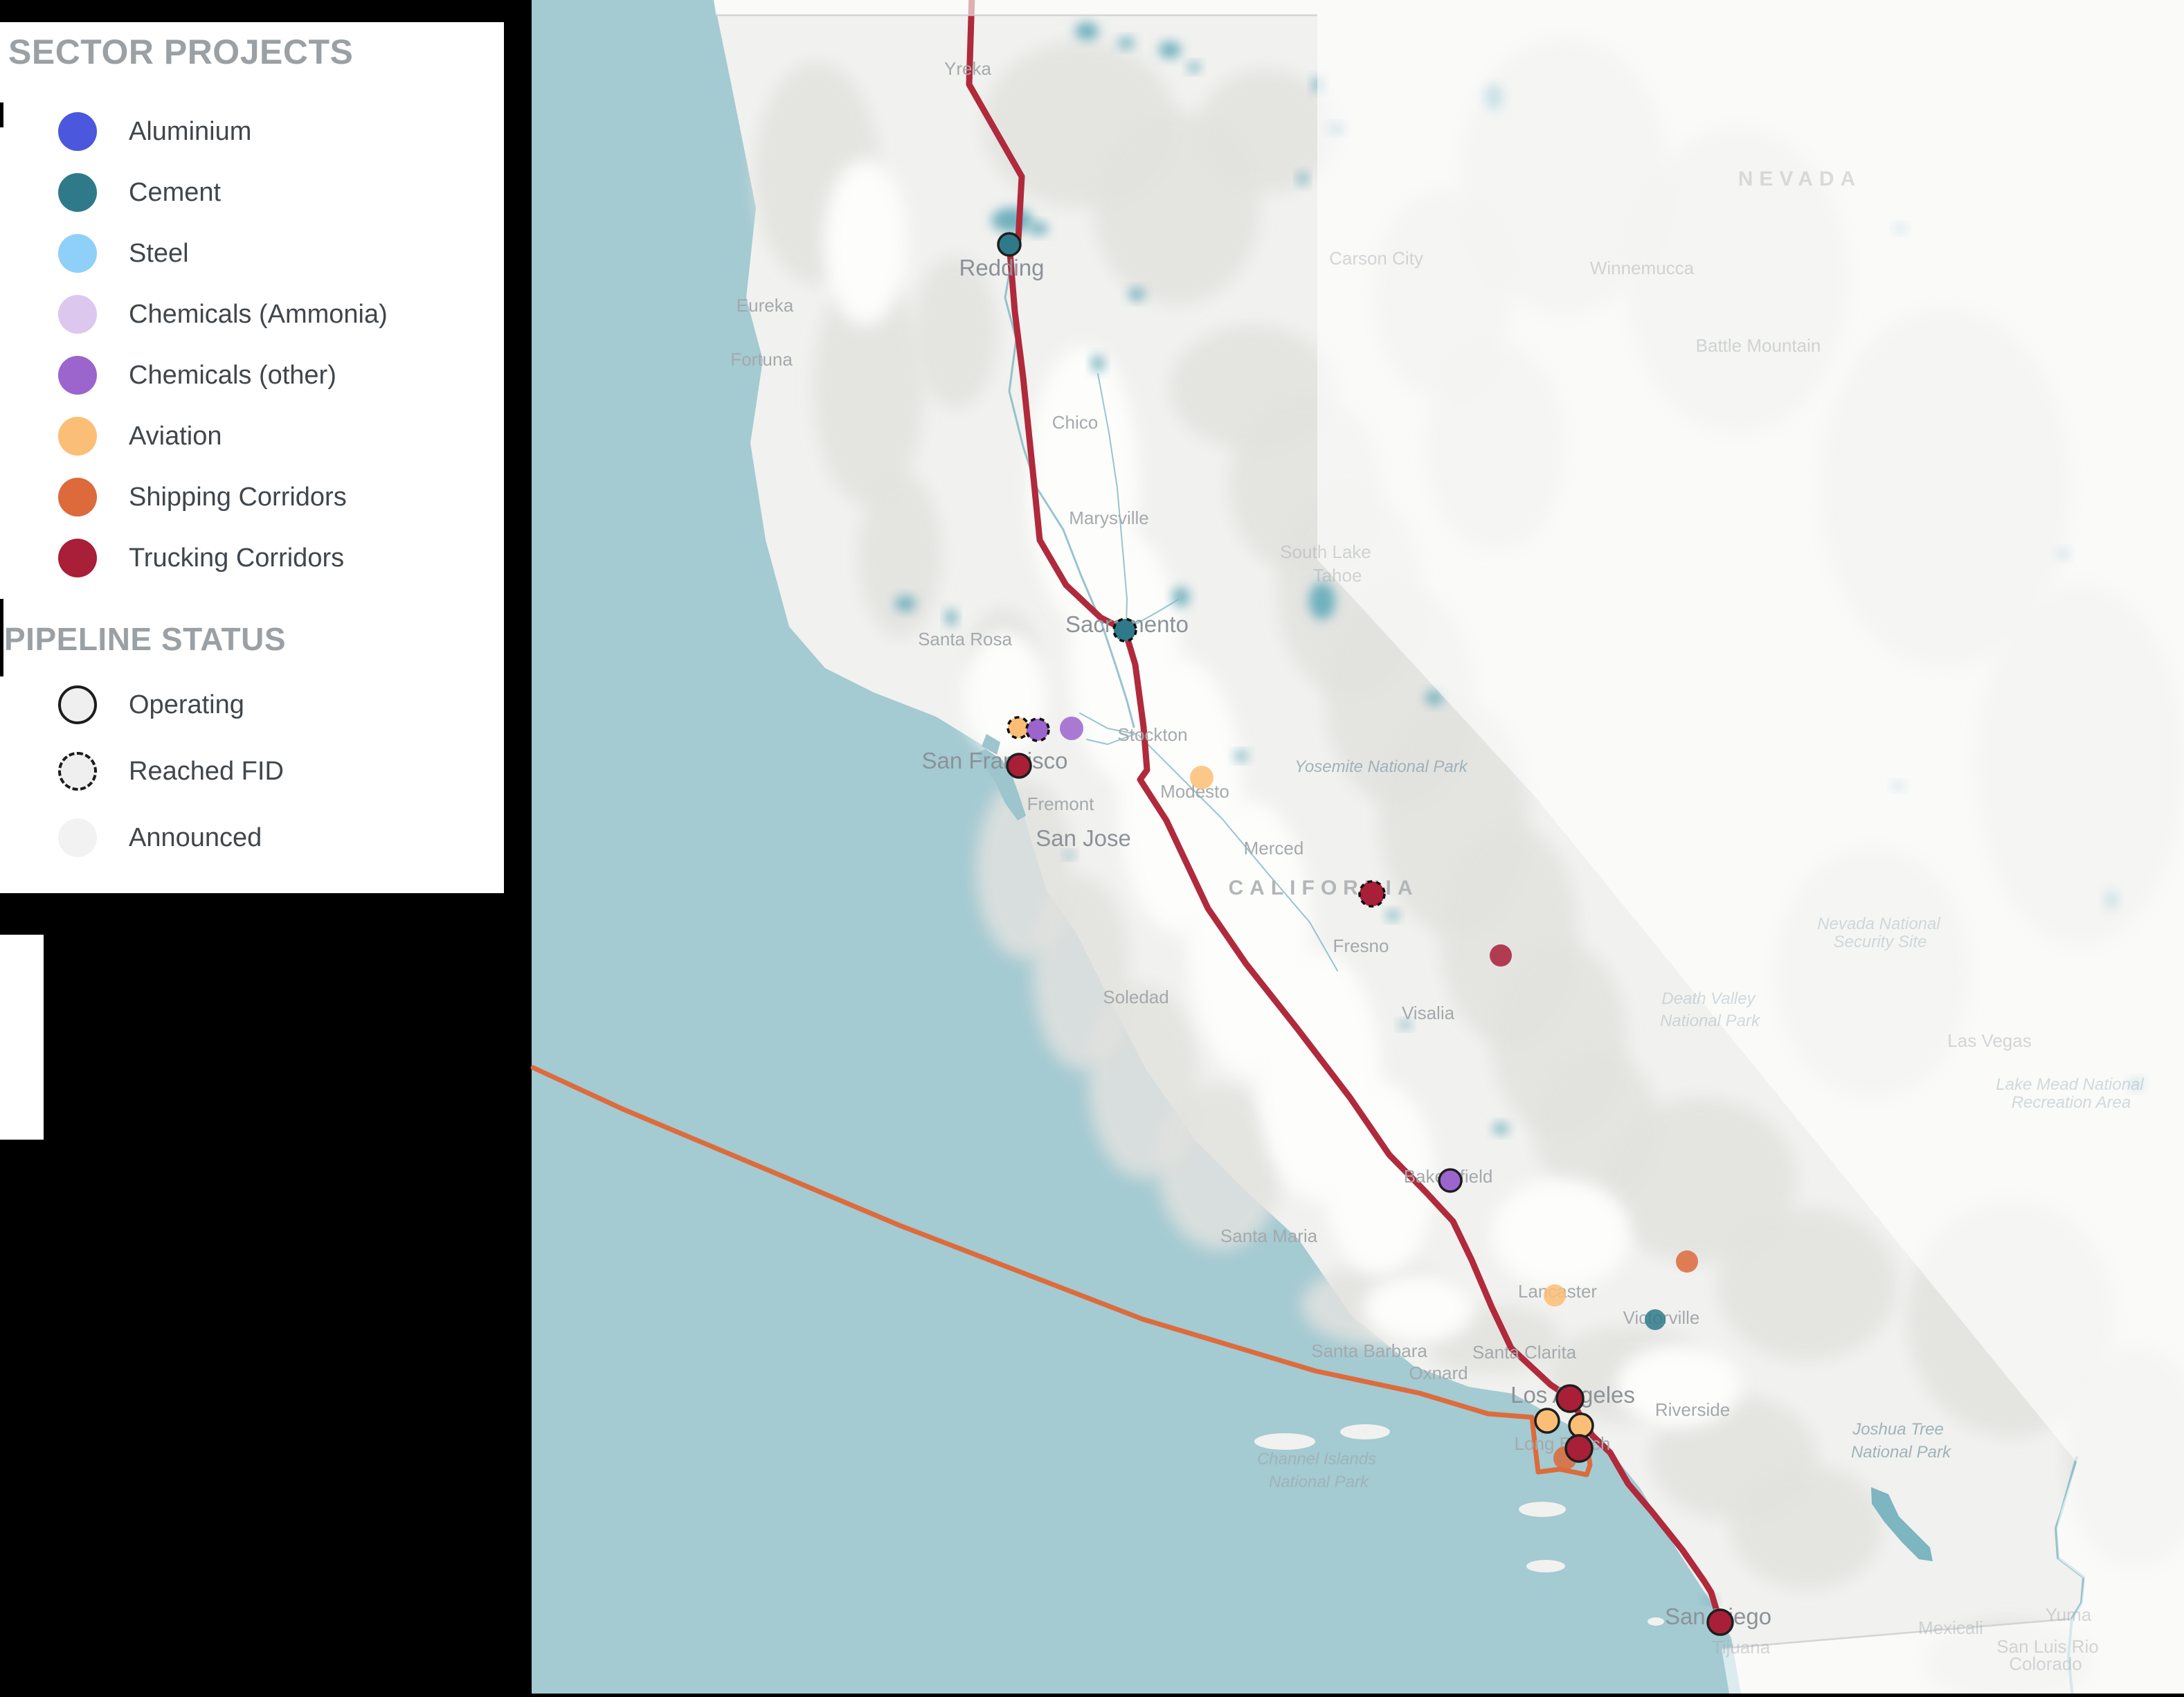 The image size is (2184, 1697). I want to click on legend-item-label: Aviation, so click(175, 436).